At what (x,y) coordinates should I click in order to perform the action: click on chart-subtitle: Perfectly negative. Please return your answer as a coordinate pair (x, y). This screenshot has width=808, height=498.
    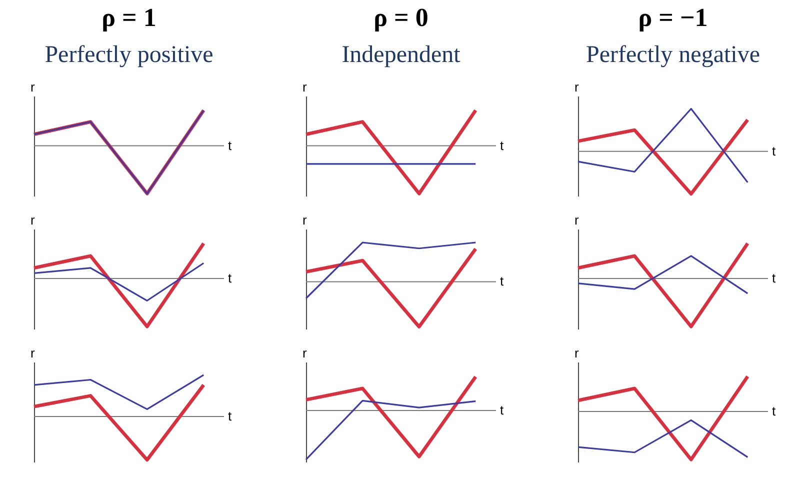
    Looking at the image, I should click on (673, 55).